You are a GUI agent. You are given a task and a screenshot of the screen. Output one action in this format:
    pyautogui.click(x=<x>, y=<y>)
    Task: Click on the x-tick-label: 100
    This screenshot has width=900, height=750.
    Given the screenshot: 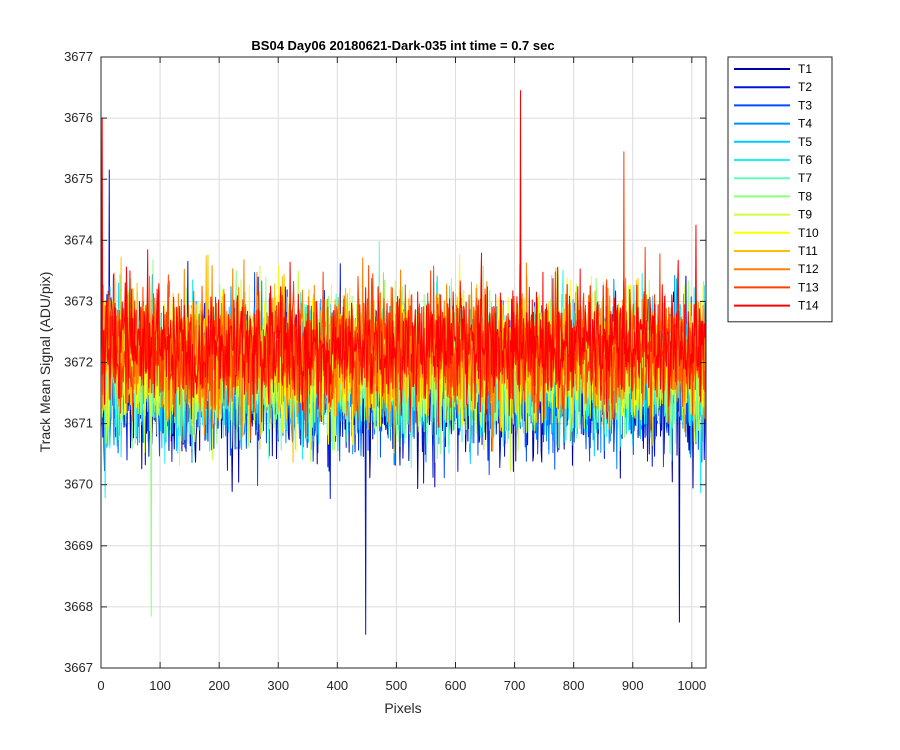 What is the action you would take?
    pyautogui.click(x=160, y=685)
    